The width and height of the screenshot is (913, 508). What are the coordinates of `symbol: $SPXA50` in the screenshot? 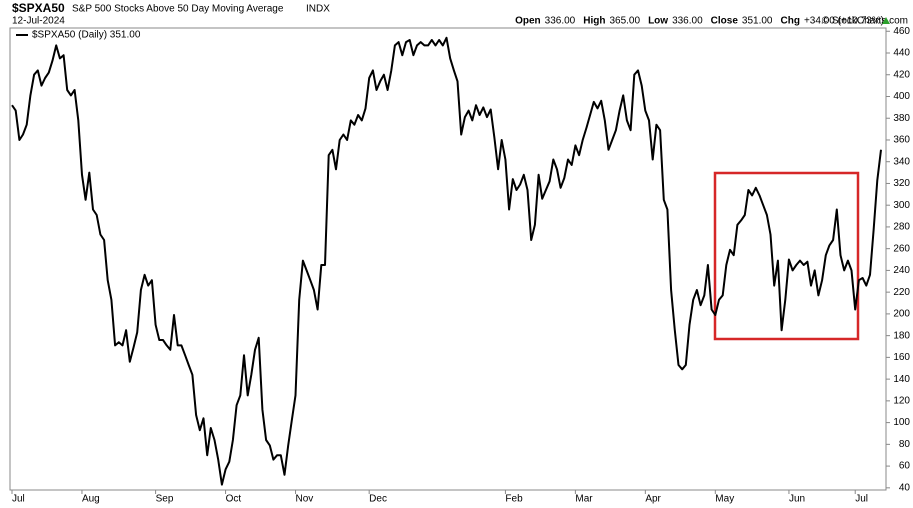 It's located at (38, 8).